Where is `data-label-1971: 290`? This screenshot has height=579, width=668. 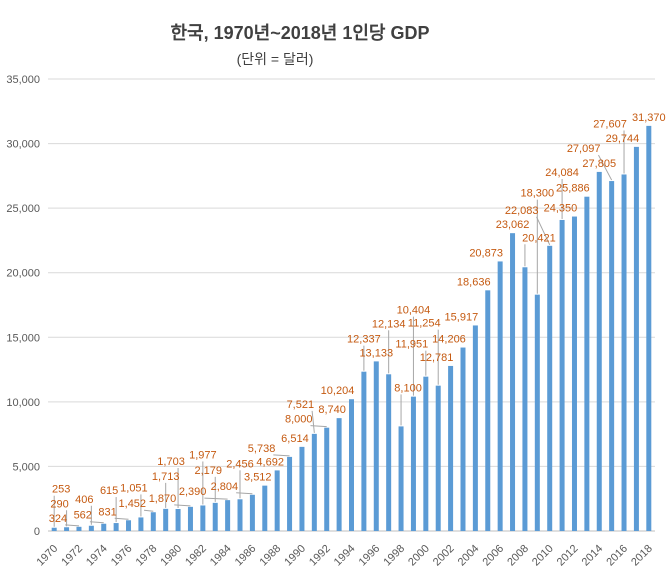
data-label-1971: 290 is located at coordinates (59, 504).